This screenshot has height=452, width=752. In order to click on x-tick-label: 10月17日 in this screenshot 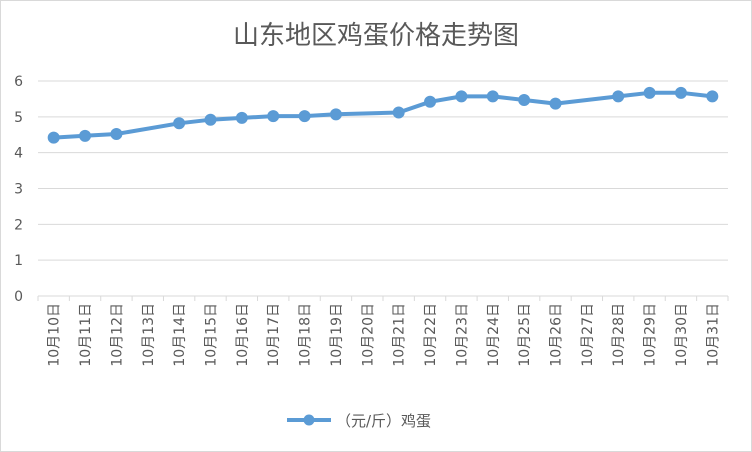, I will do `click(274, 335)`.